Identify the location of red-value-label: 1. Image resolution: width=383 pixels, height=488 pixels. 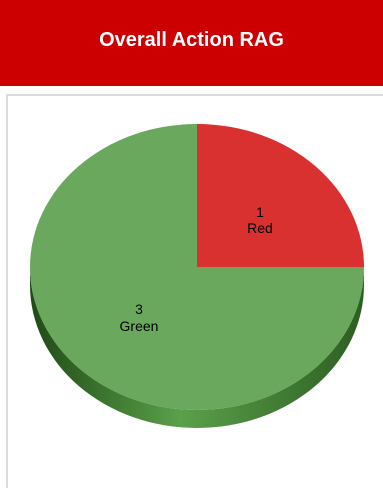
(260, 212).